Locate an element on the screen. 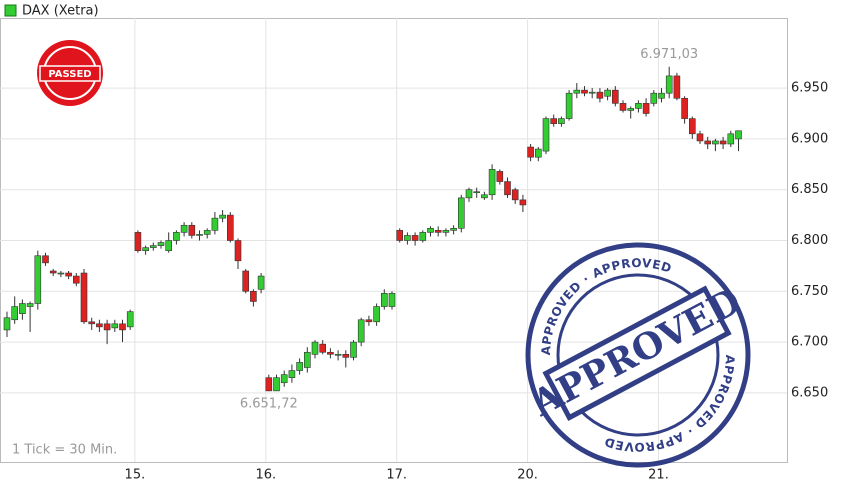 The image size is (853, 491). stamp-band is located at coordinates (637, 353).